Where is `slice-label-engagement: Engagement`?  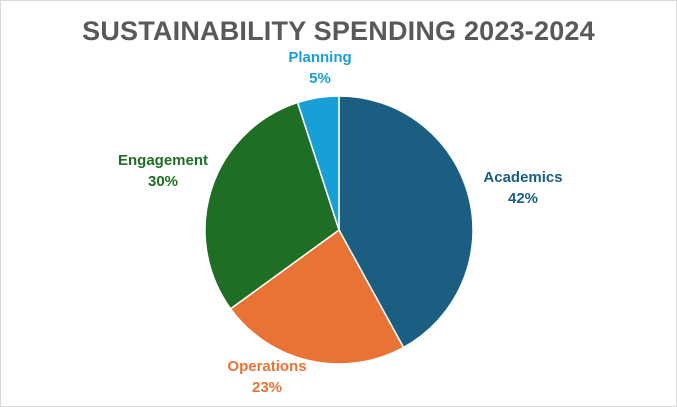
slice-label-engagement: Engagement is located at coordinates (163, 160).